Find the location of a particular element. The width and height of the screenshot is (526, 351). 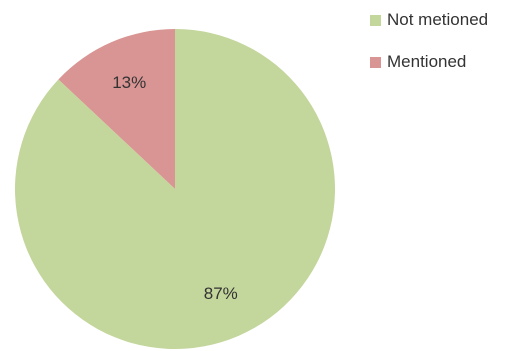

legend-label-mentioned: Mentioned is located at coordinates (427, 61).